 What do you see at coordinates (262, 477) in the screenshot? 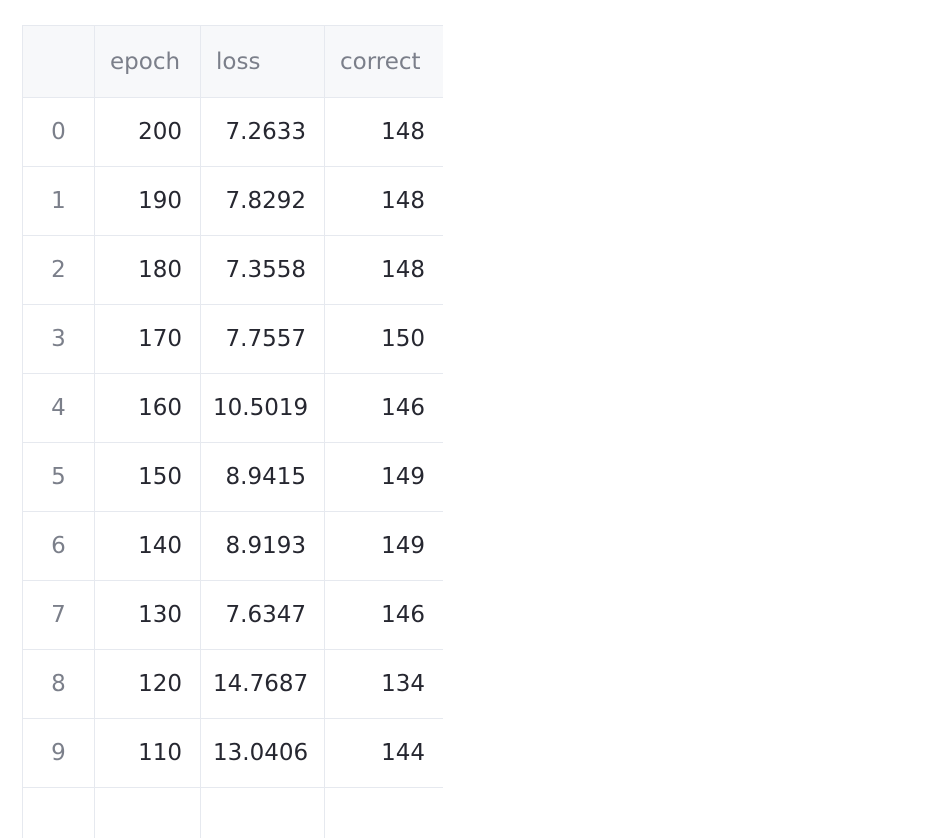
I see `cell-loss: 8.9415` at bounding box center [262, 477].